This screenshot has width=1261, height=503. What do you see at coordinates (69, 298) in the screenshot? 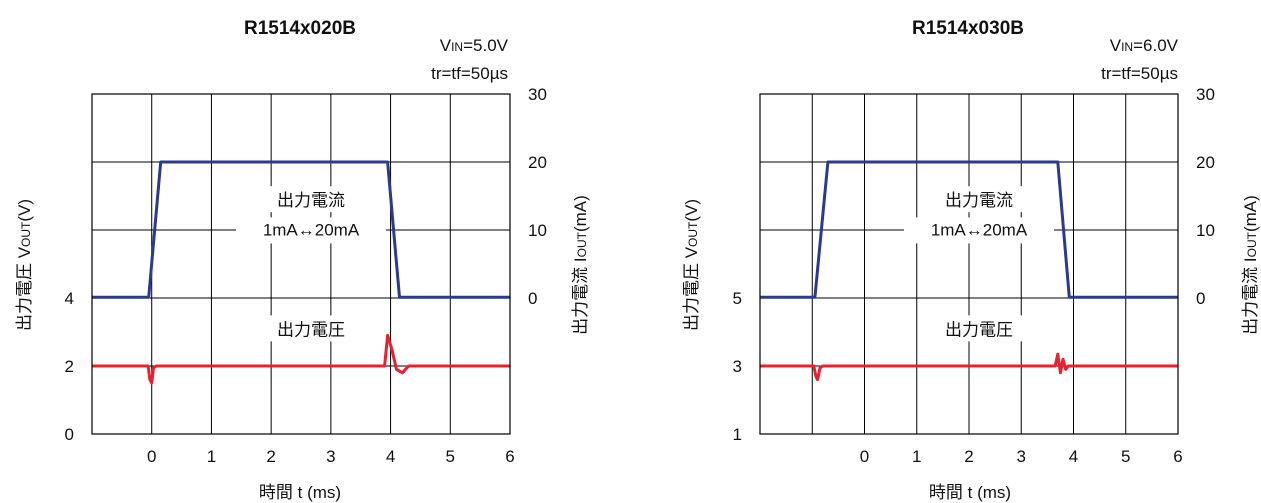
I see `y-left-tick-label: 4` at bounding box center [69, 298].